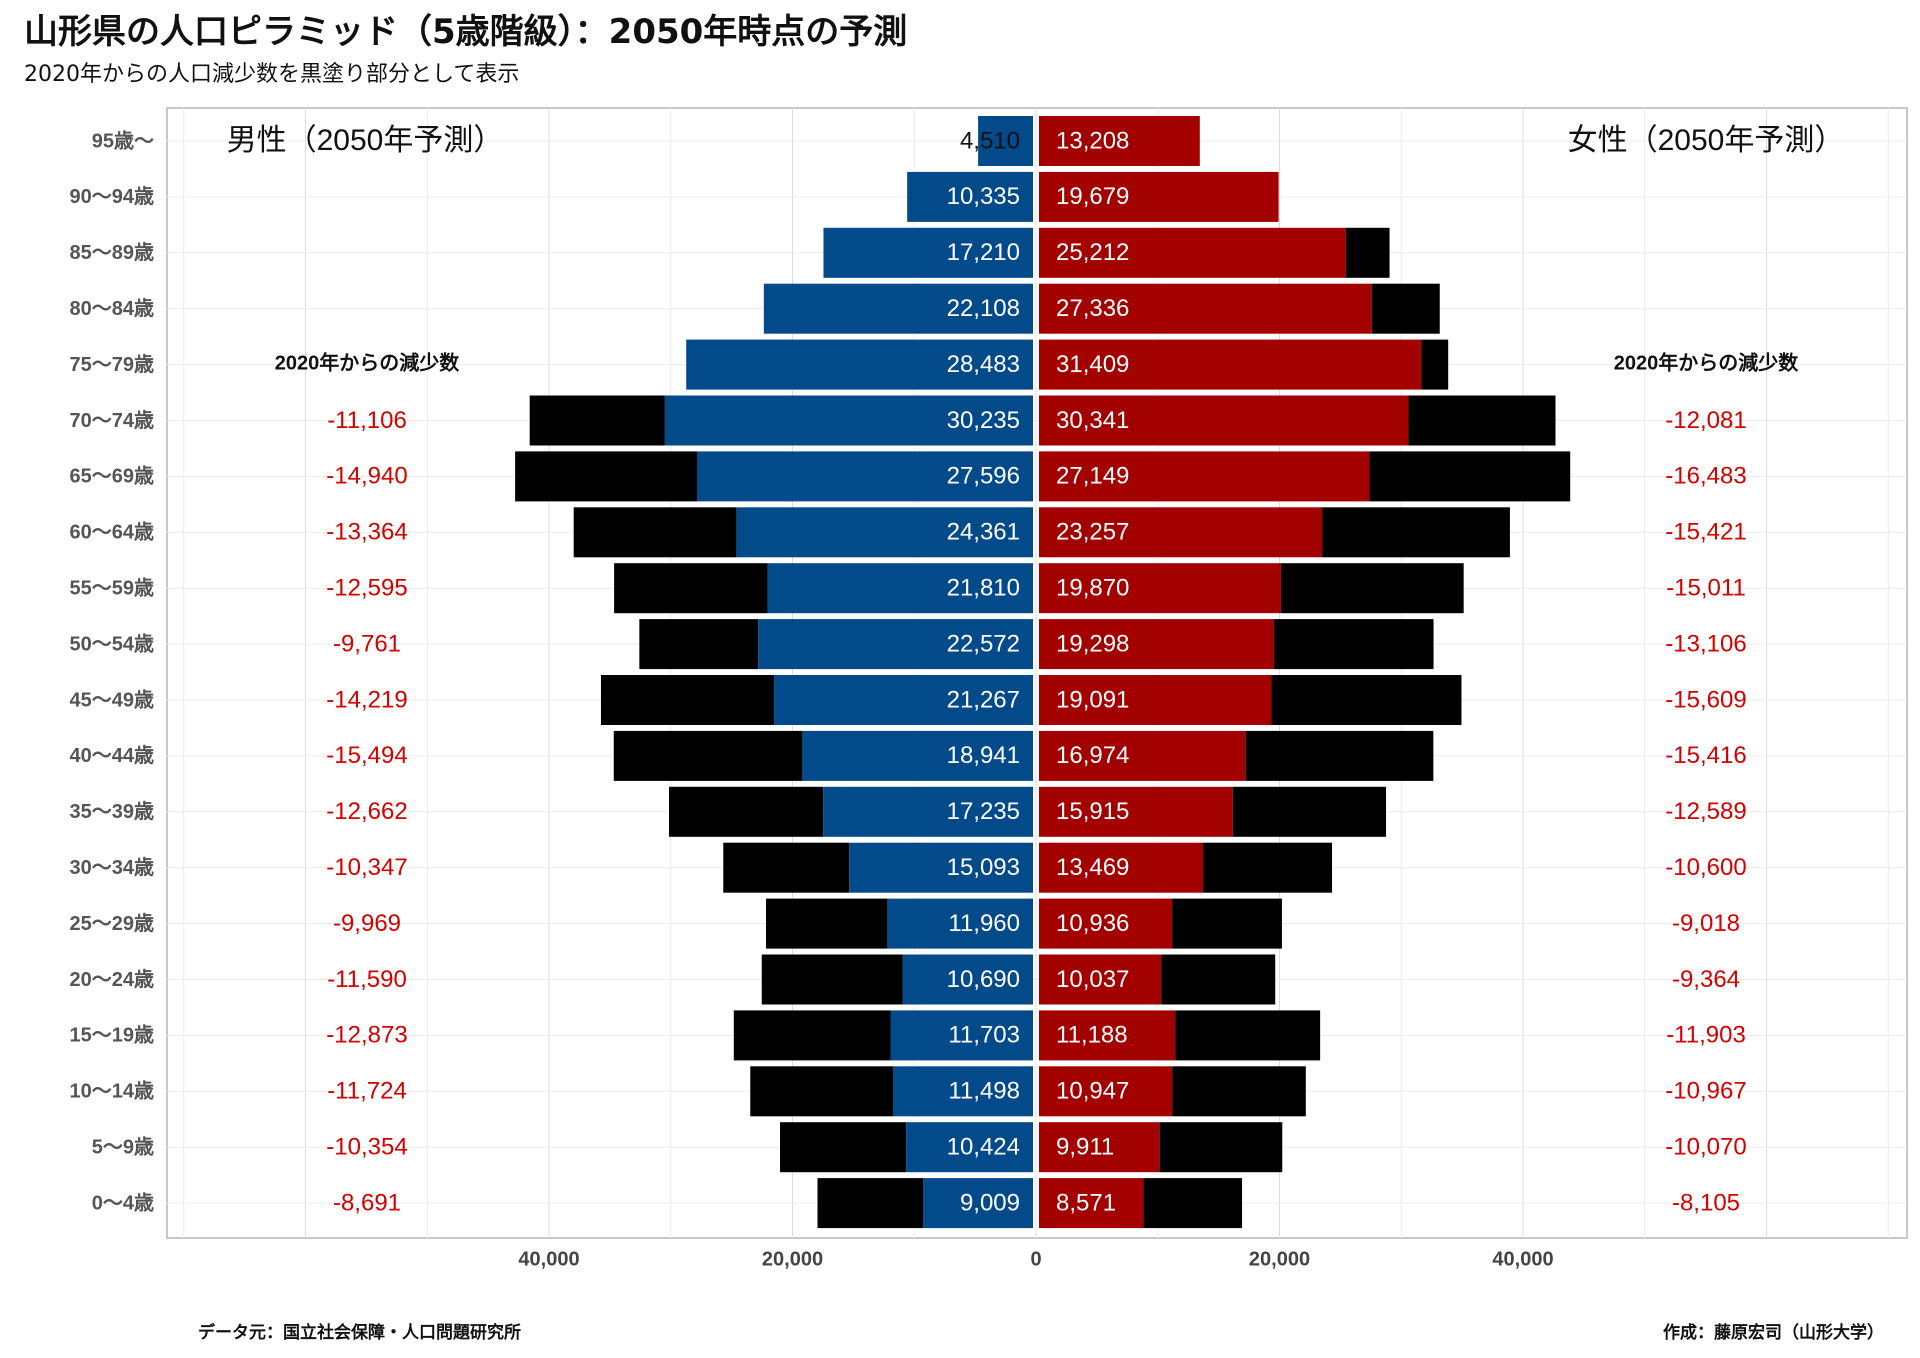 The width and height of the screenshot is (1920, 1358). What do you see at coordinates (112, 587) in the screenshot?
I see `age-label: 55～59歳` at bounding box center [112, 587].